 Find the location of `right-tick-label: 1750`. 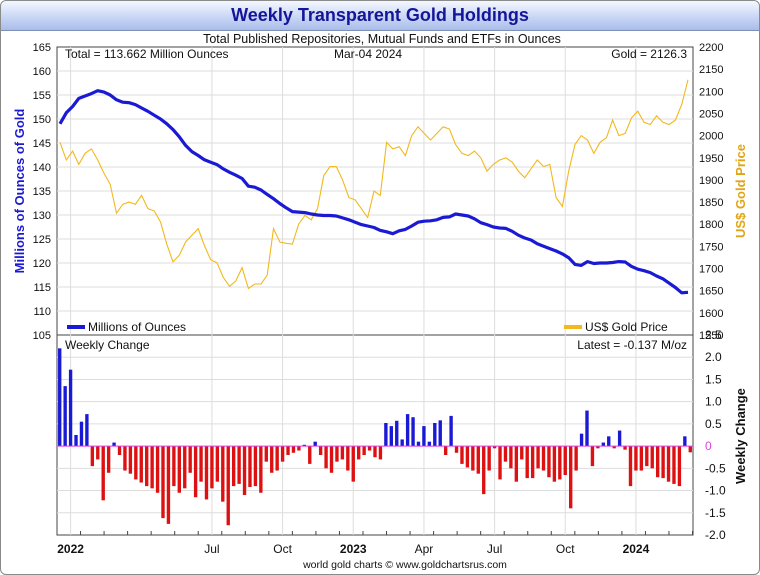

right-tick-label: 1750 is located at coordinates (711, 247).